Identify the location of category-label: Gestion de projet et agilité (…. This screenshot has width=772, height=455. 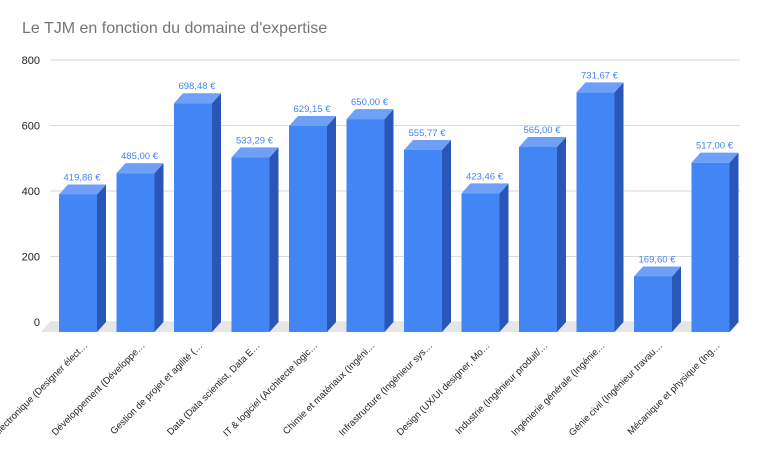
(156, 388).